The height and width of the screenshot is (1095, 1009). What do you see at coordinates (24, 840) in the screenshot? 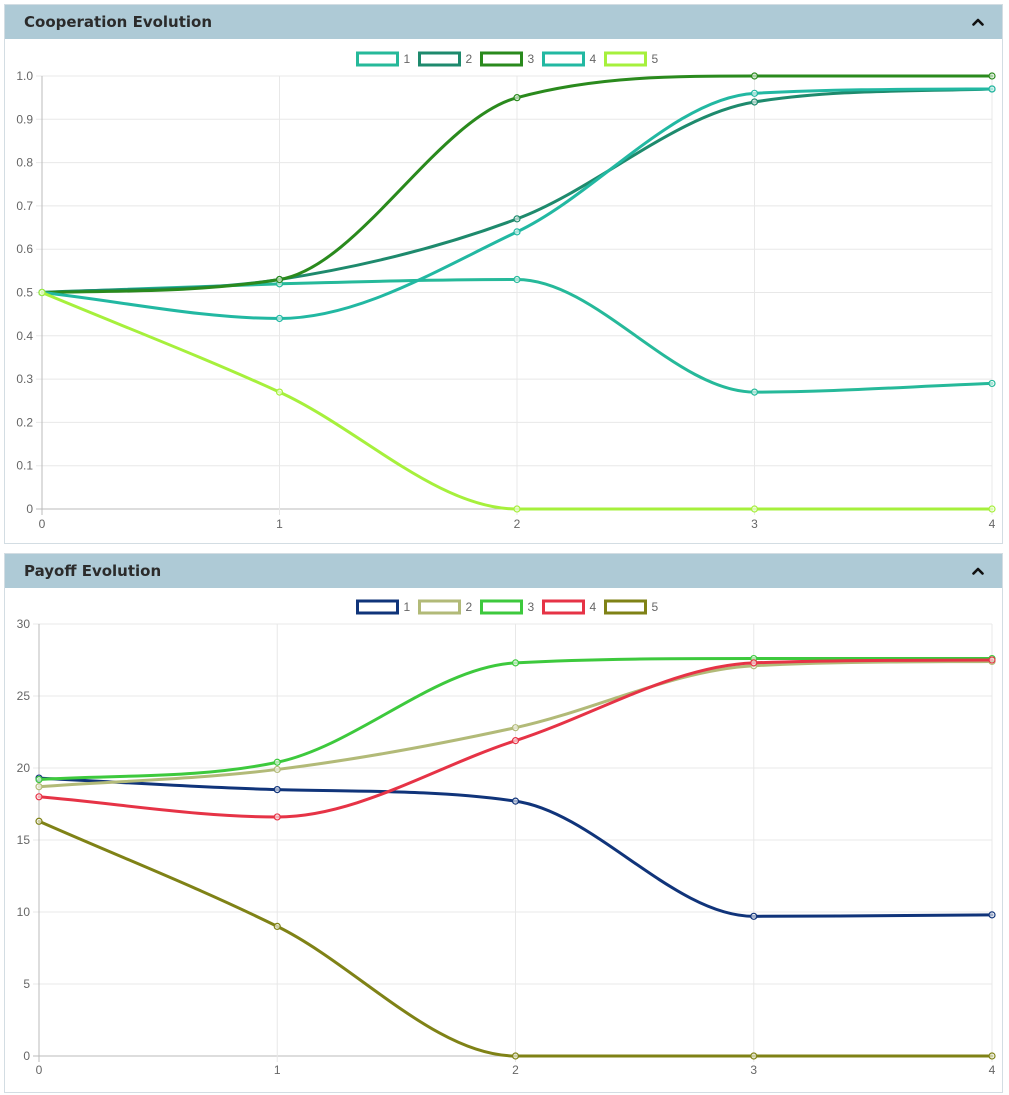
I see `y-tick-label: 15` at bounding box center [24, 840].